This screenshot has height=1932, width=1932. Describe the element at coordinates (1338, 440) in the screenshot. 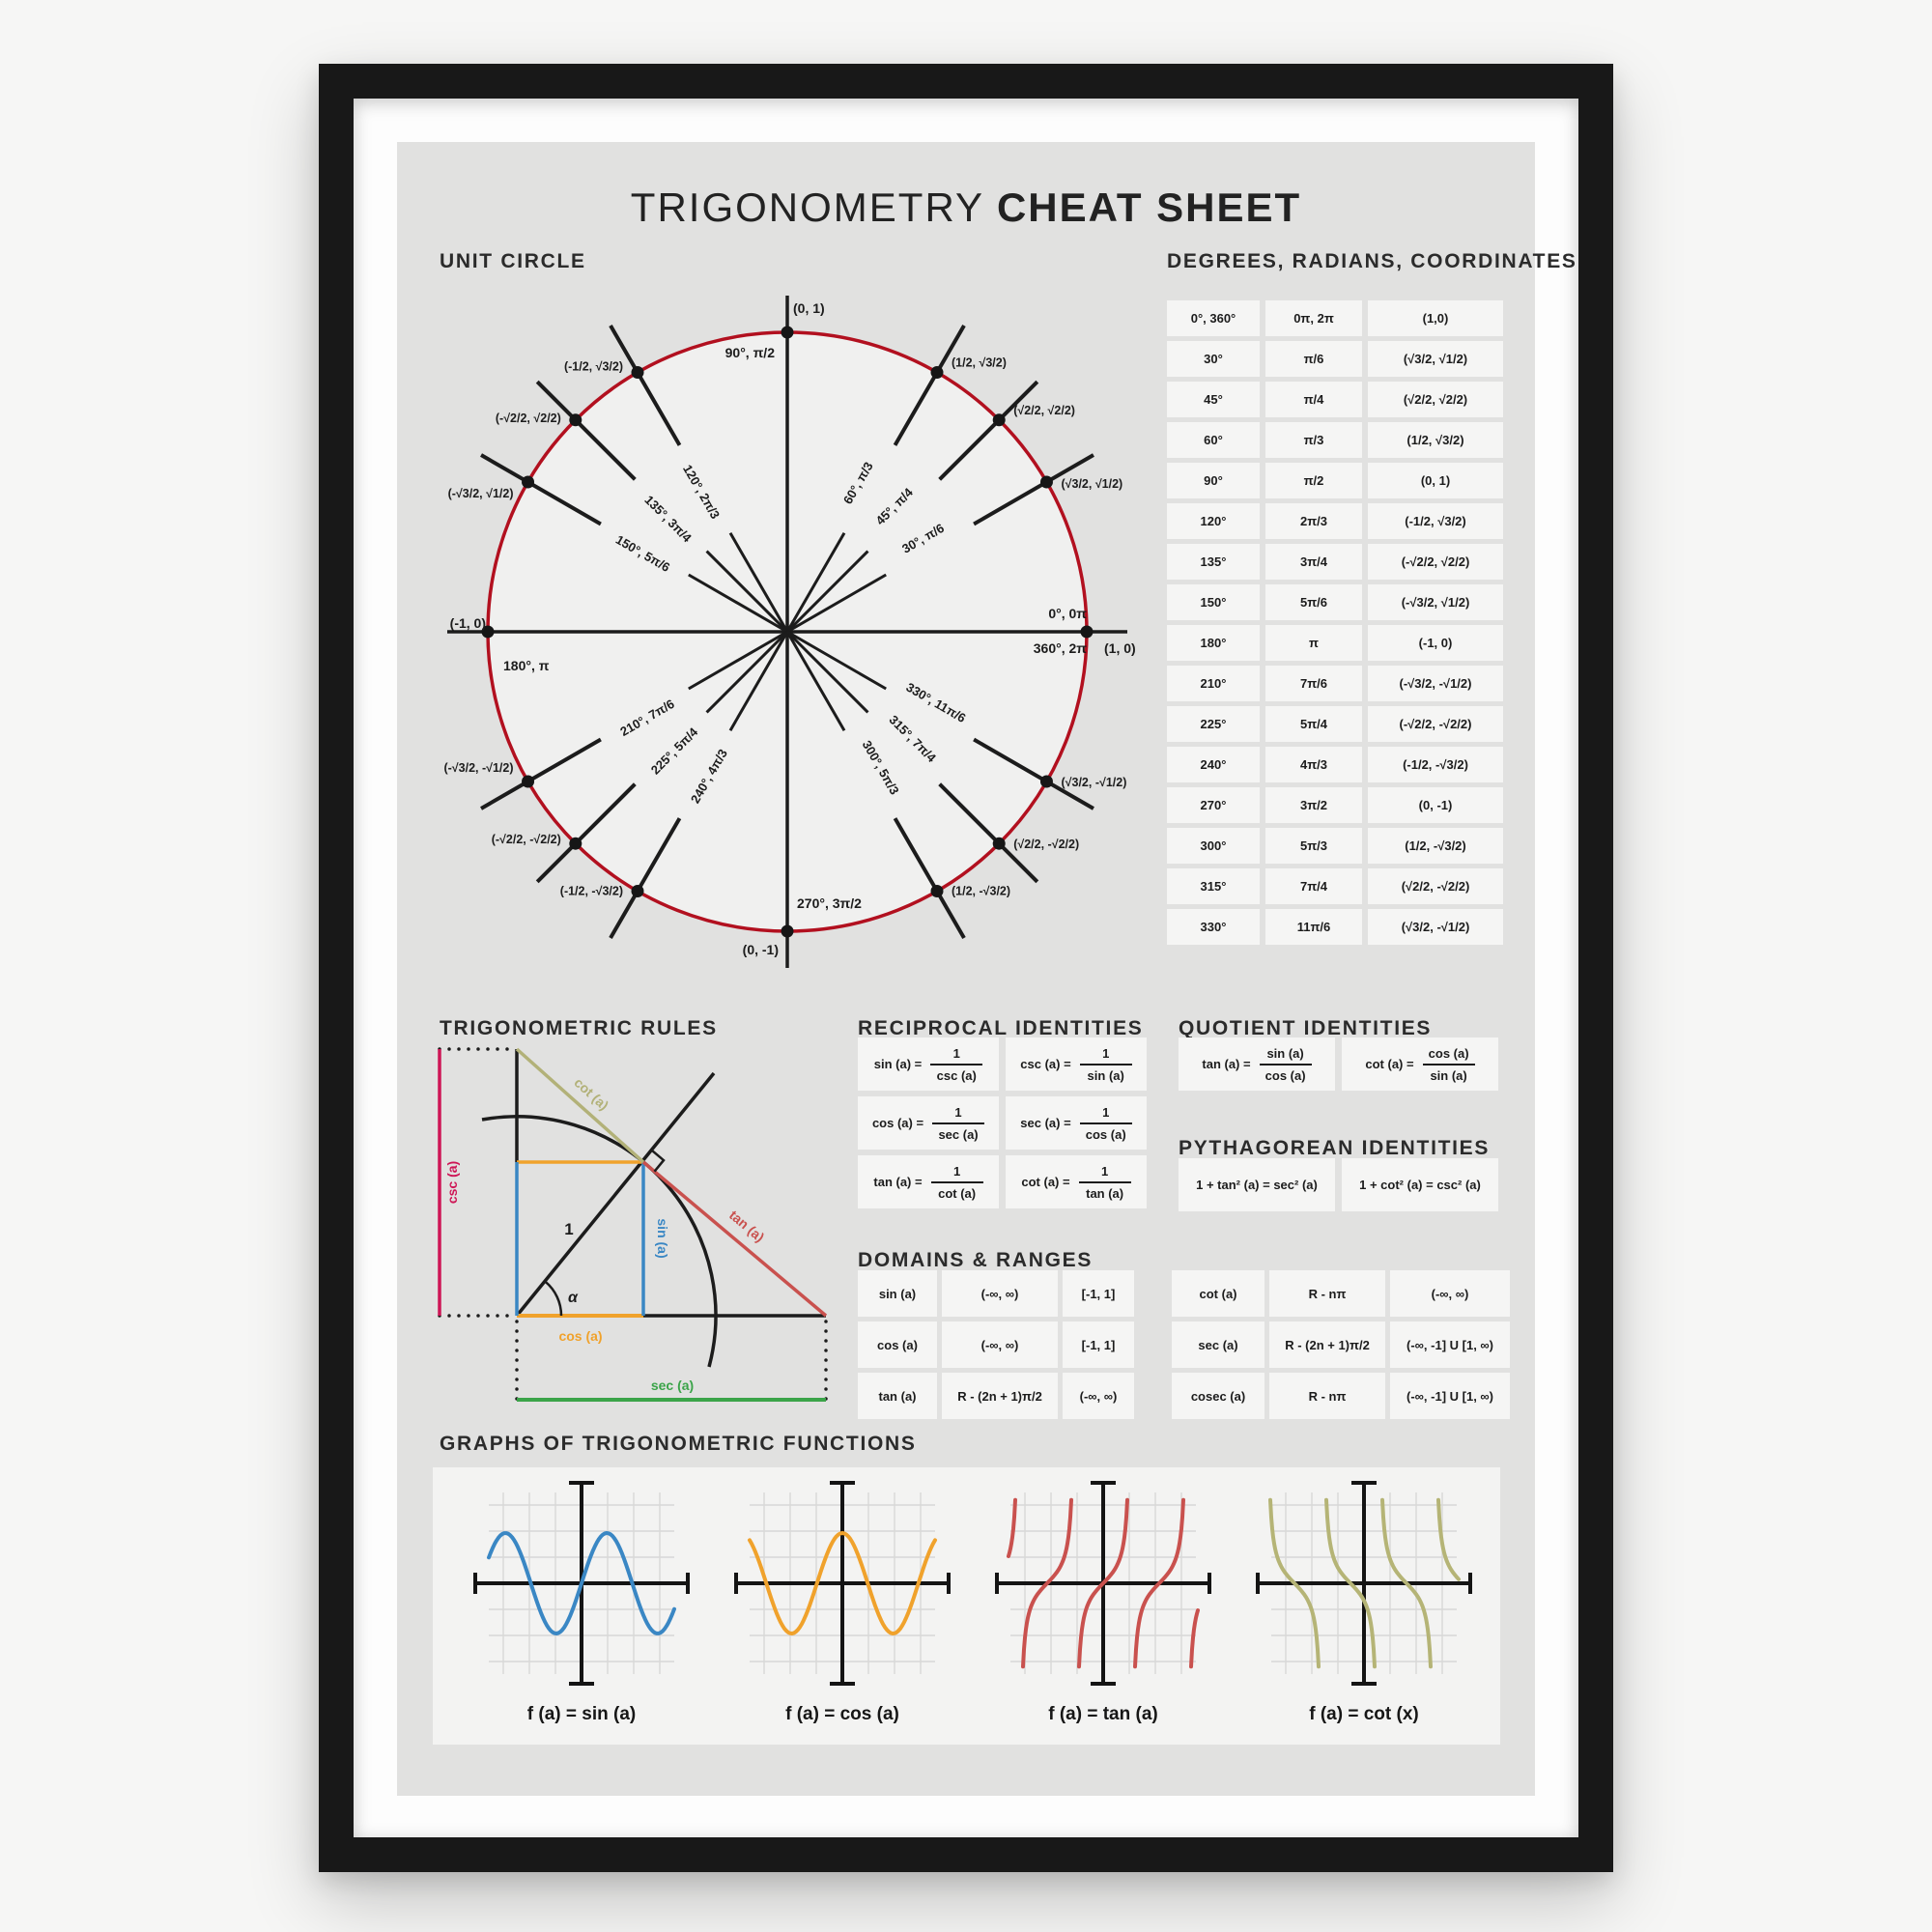

I see `drc-row: 60° π/3 (1/2, √3/2)` at that location.